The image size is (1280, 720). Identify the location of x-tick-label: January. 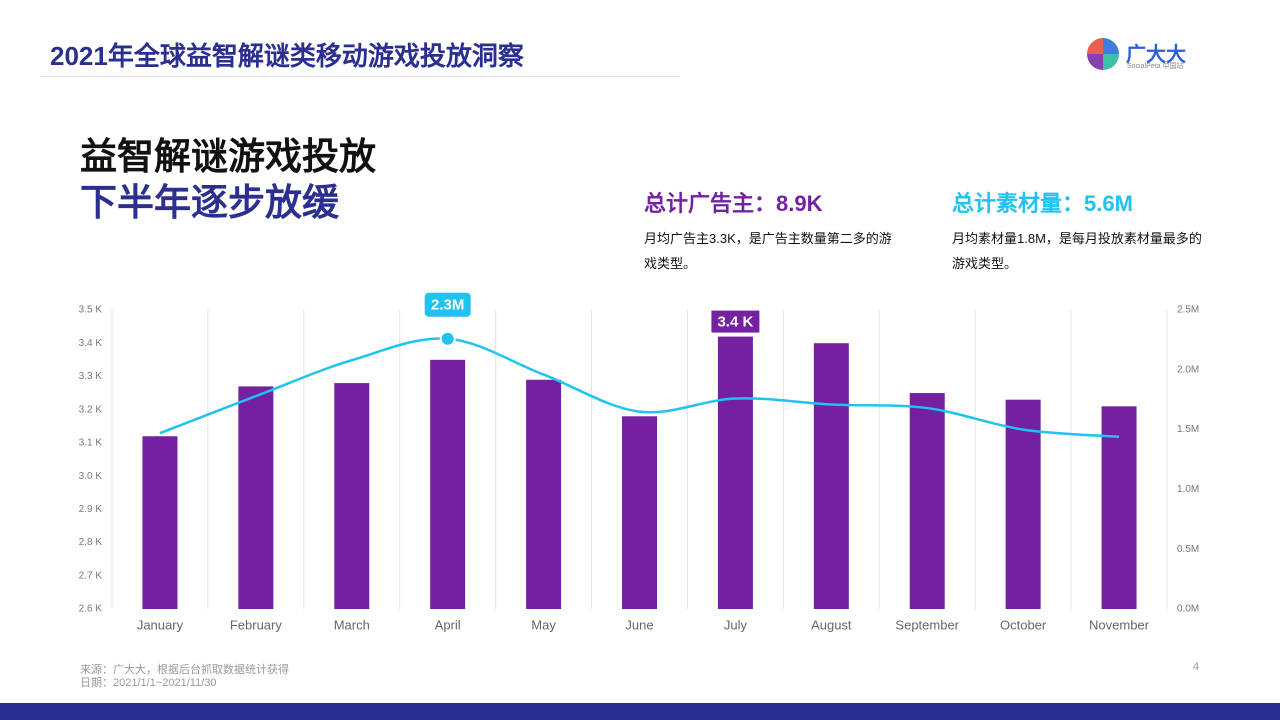
(160, 624).